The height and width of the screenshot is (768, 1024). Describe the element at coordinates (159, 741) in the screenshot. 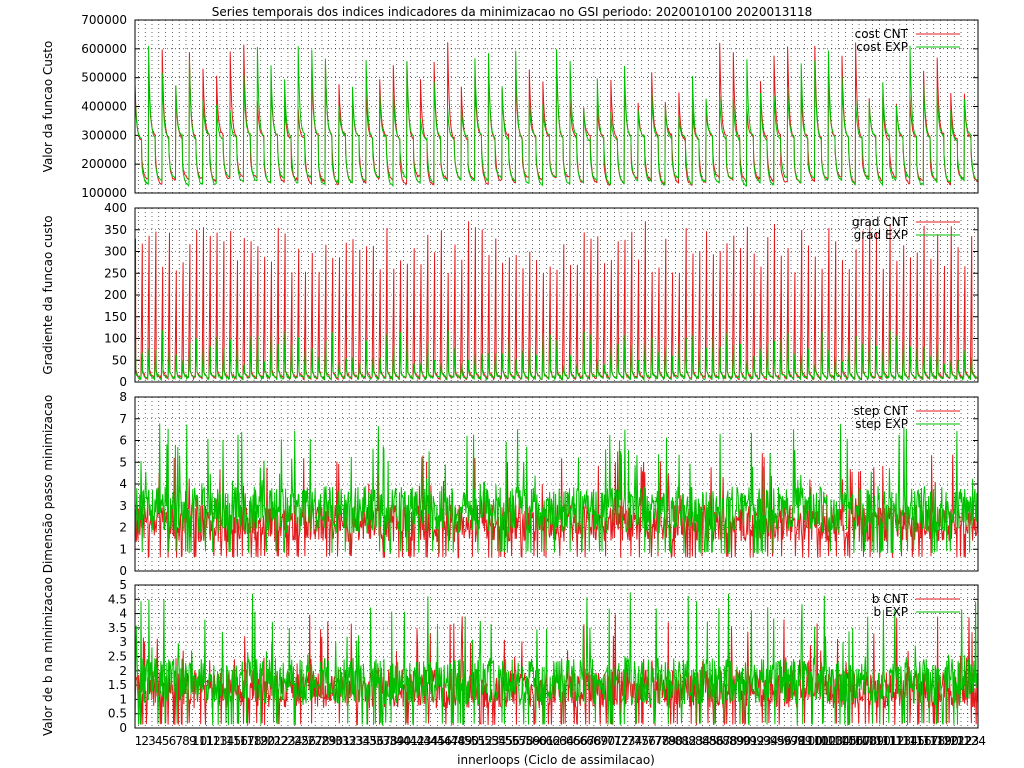

I see `x-tick-label: 4` at that location.